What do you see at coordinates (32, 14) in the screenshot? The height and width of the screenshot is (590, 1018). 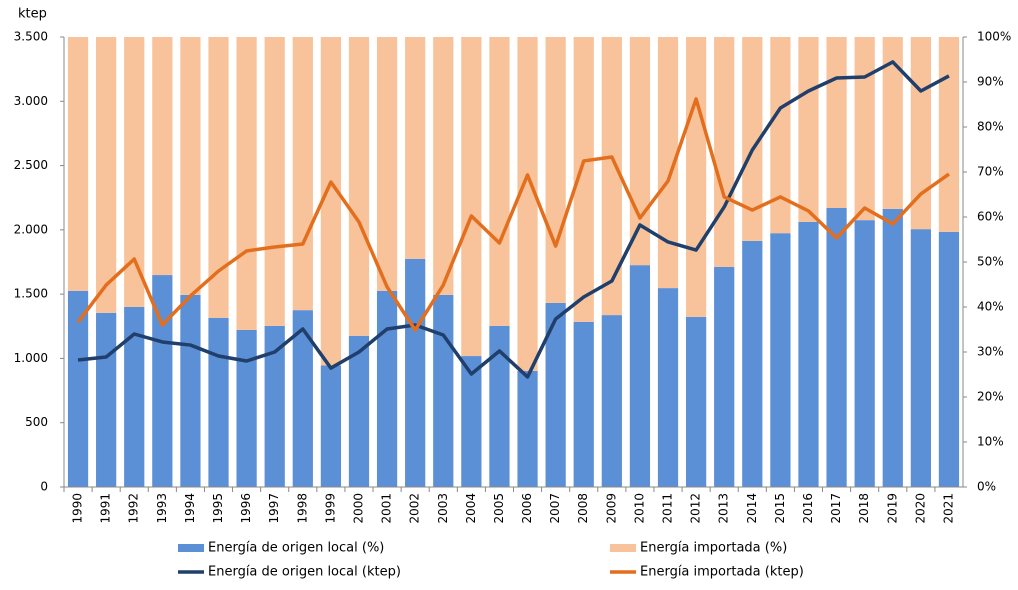 I see `y-axis-label: ktep` at bounding box center [32, 14].